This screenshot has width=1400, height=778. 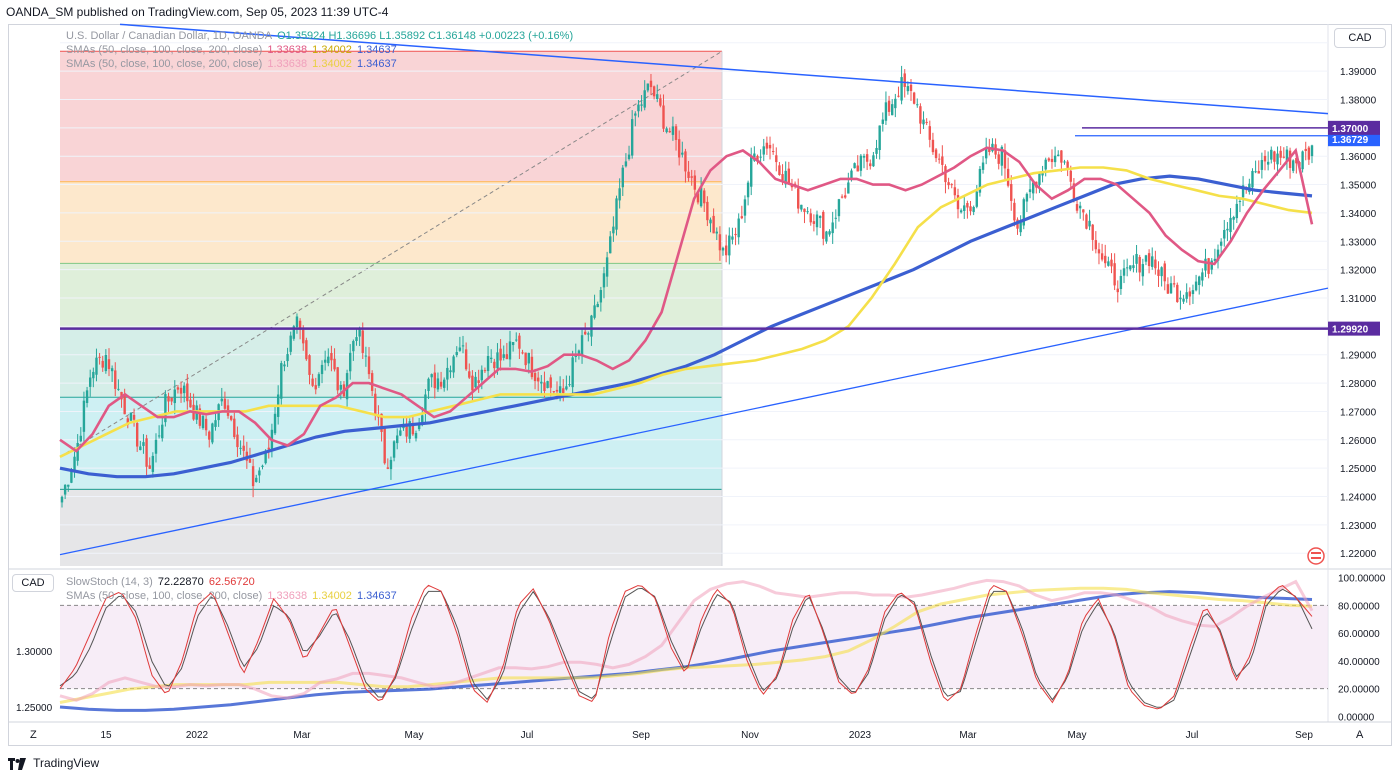 I want to click on lower-currency-button: CAD, so click(x=33, y=583).